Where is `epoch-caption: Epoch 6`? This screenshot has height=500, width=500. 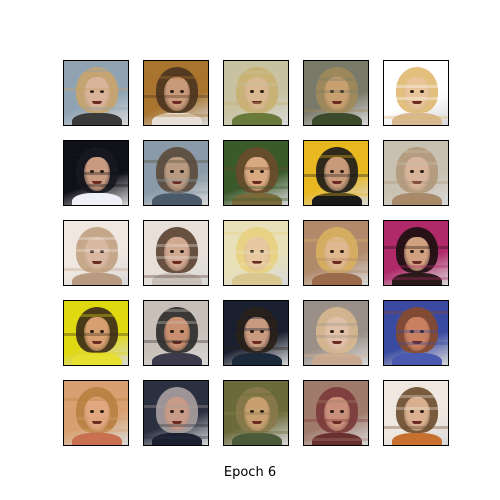 epoch-caption: Epoch 6 is located at coordinates (250, 472).